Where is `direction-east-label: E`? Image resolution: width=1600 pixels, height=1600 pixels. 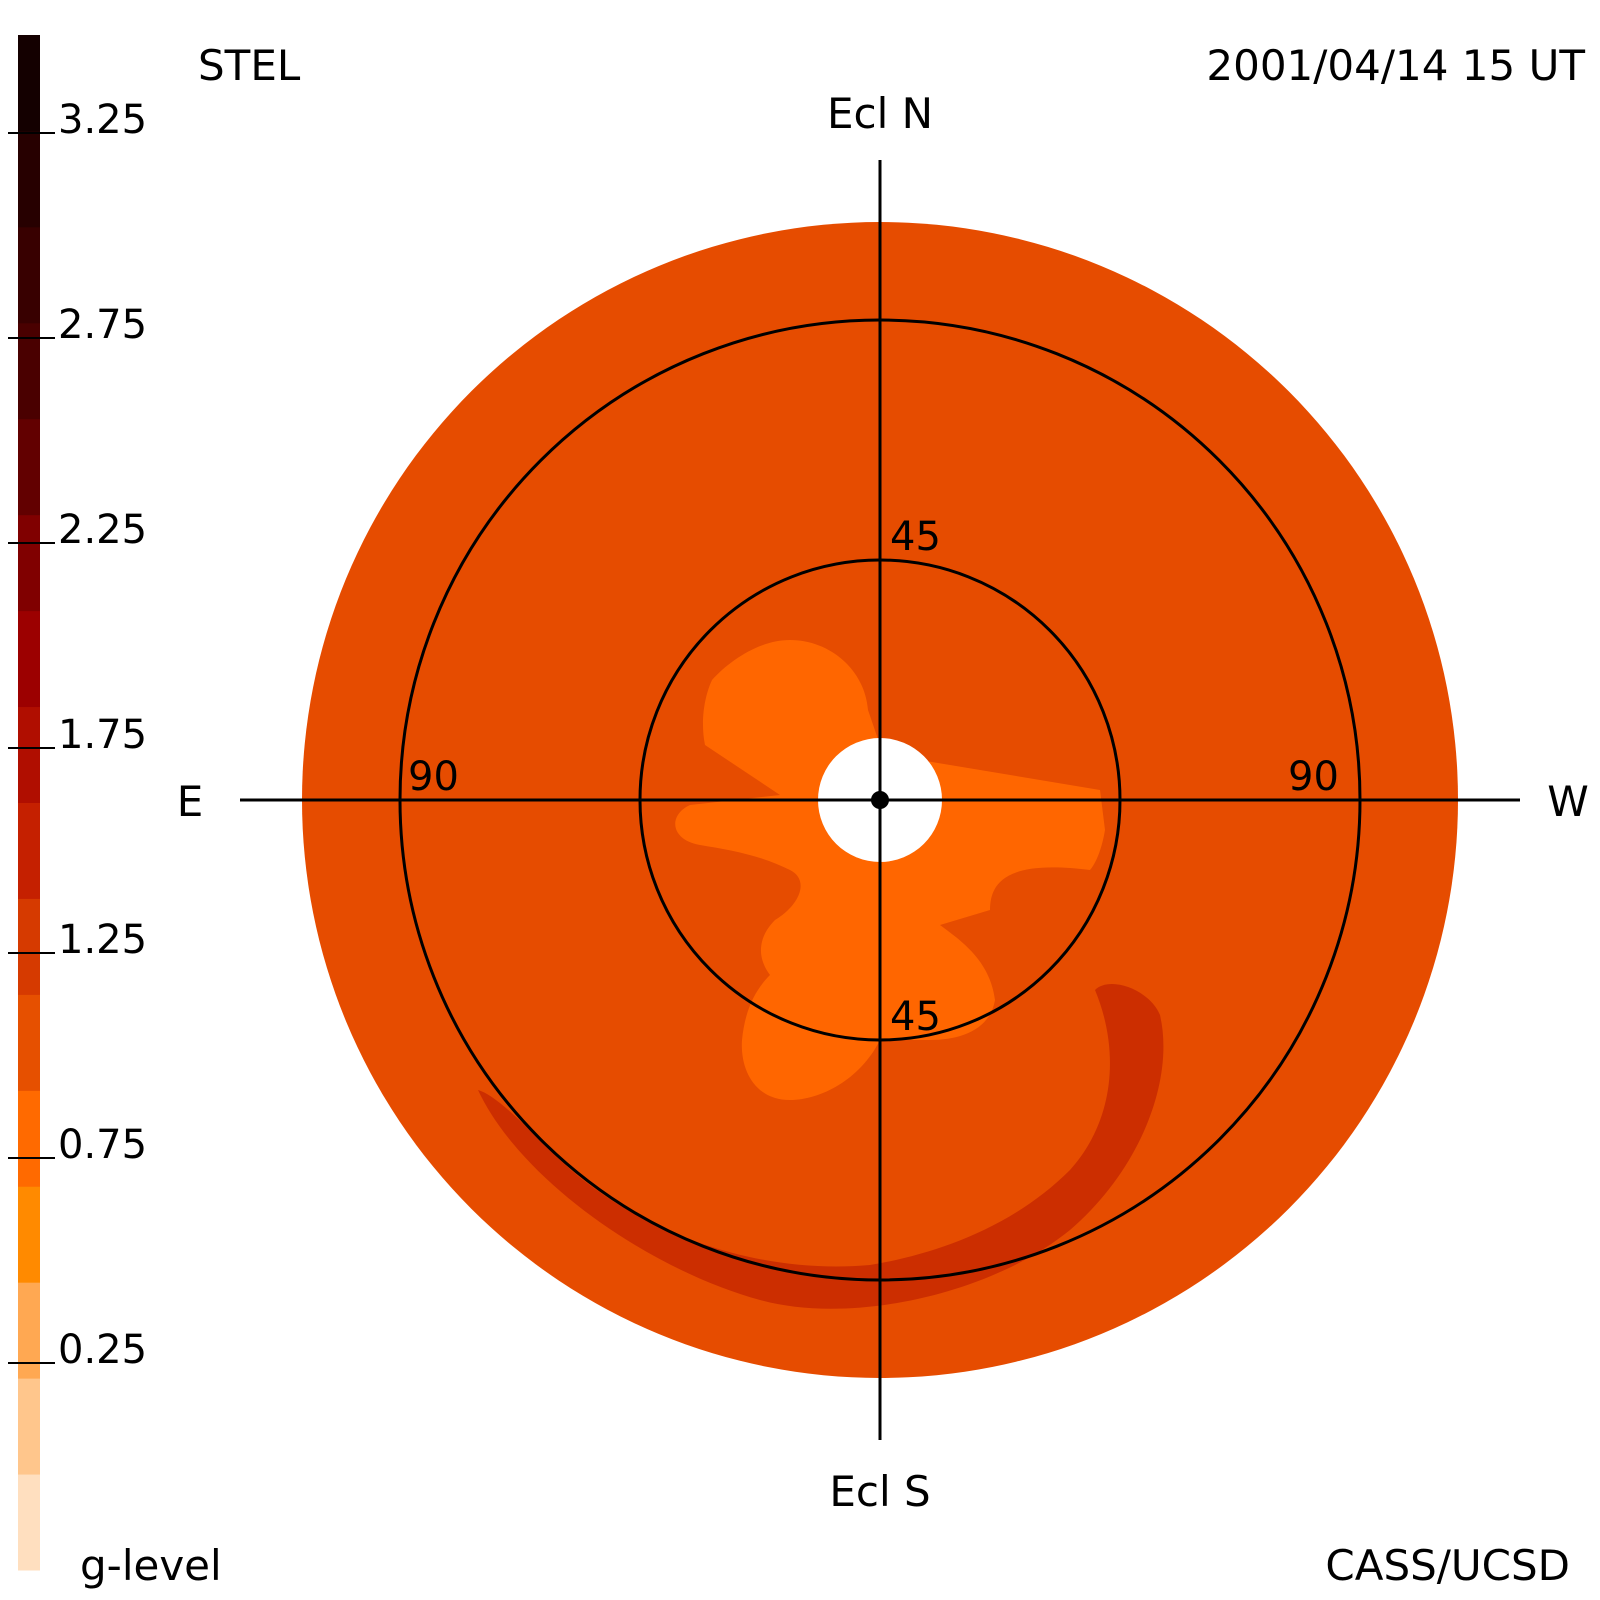
direction-east-label: E is located at coordinates (190, 801).